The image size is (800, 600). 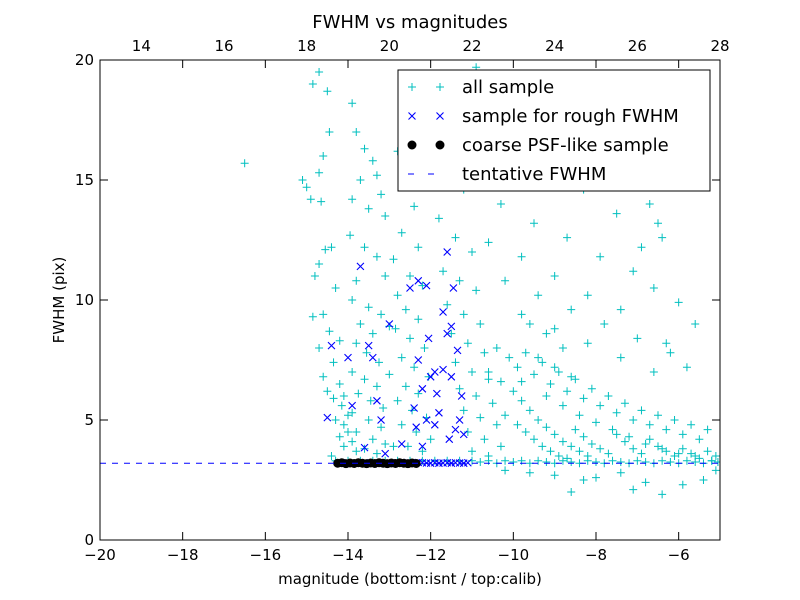 I want to click on legend-marker-x, so click(x=440, y=116).